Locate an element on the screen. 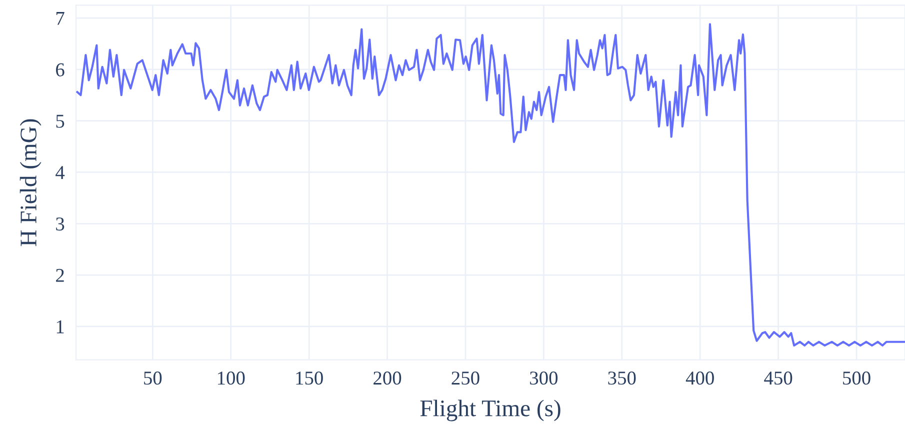 The height and width of the screenshot is (432, 905). y-tick-label: 7 is located at coordinates (60, 18).